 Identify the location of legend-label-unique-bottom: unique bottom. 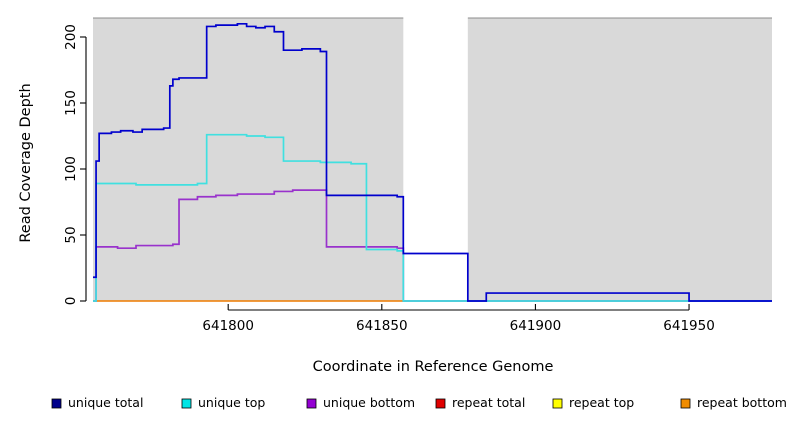
(369, 402).